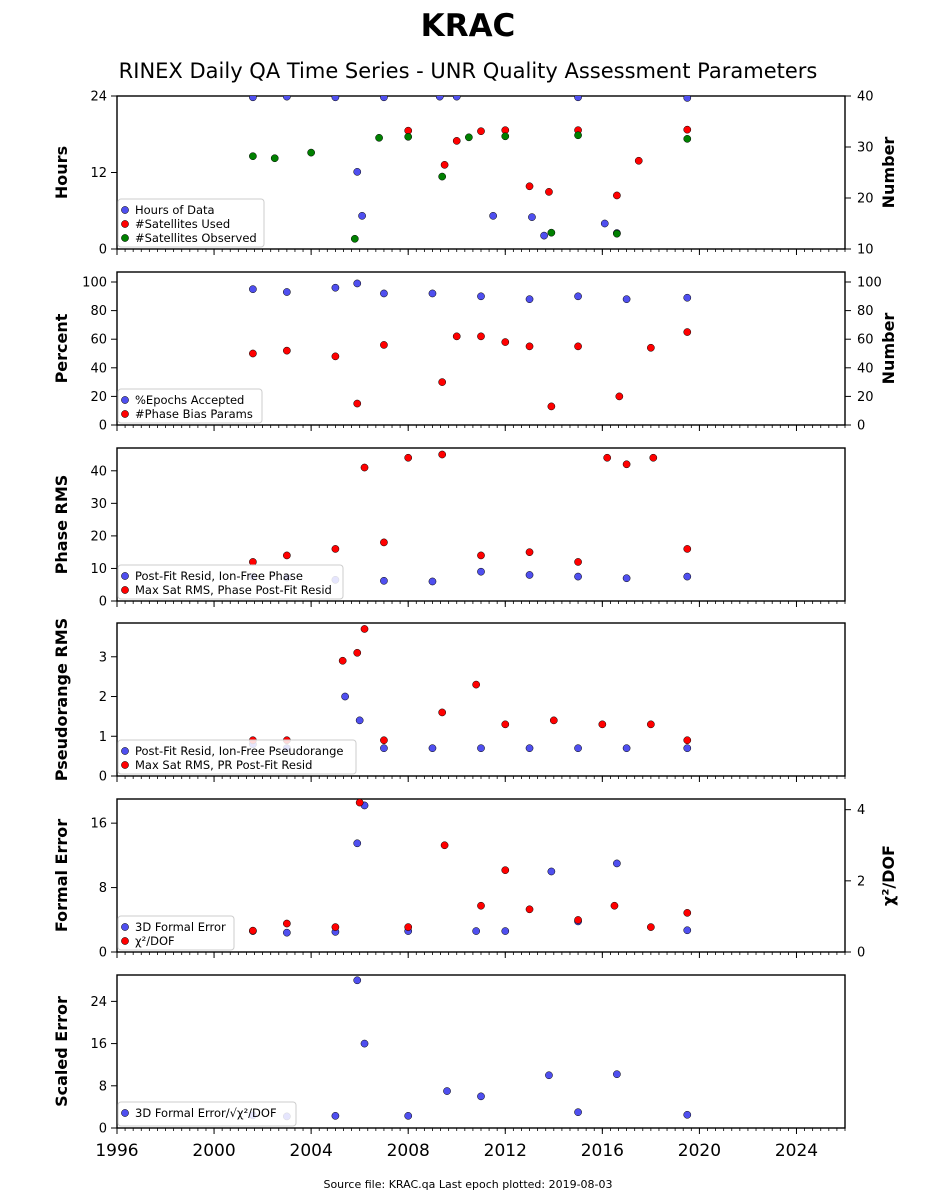  What do you see at coordinates (98, 173) in the screenshot?
I see `y-tick-label: 12` at bounding box center [98, 173].